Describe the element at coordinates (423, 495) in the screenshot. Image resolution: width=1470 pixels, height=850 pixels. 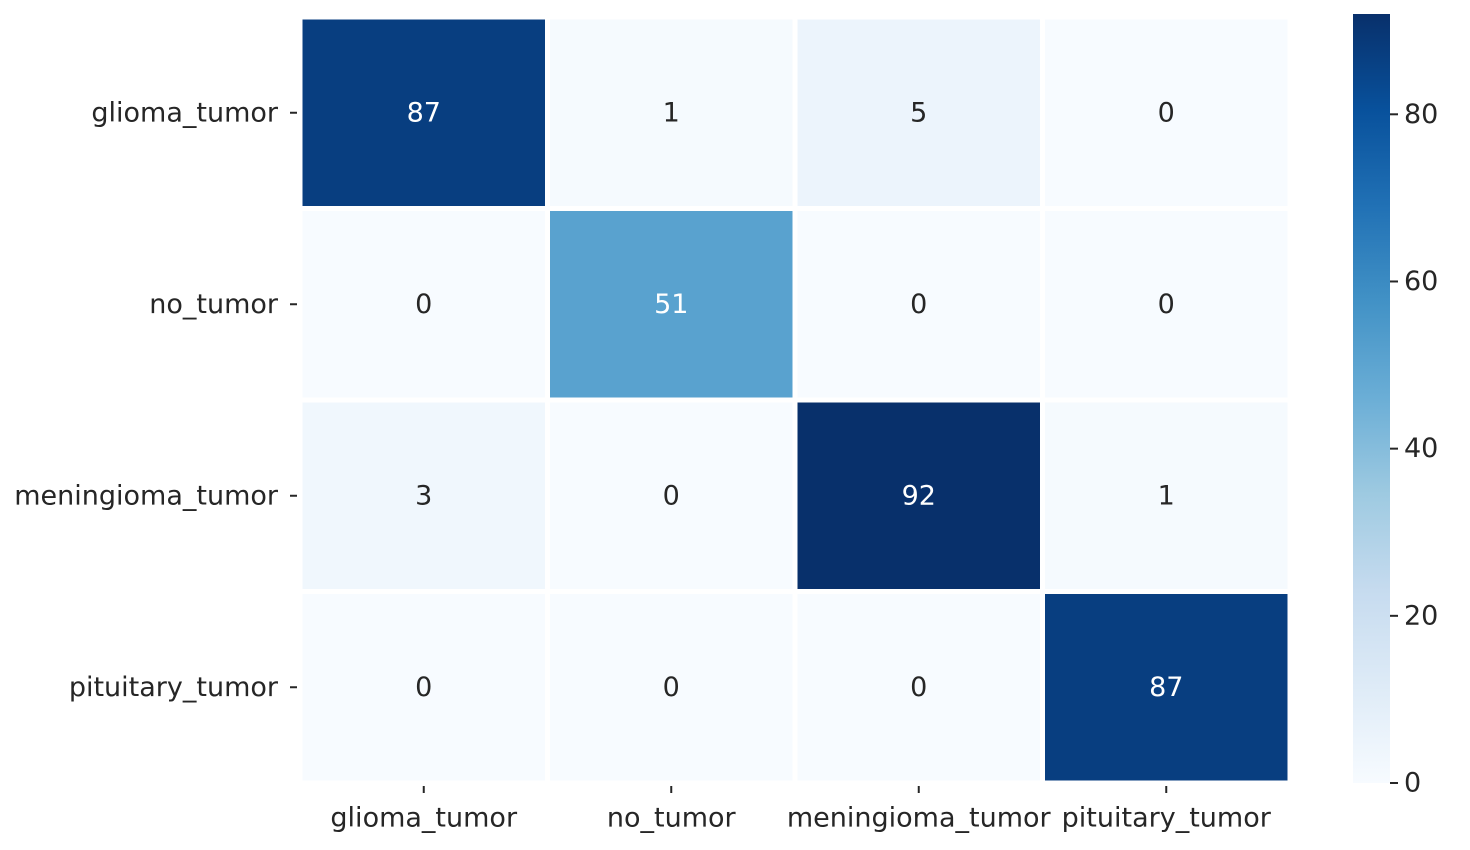
I see `cell-annotation: 3` at that location.